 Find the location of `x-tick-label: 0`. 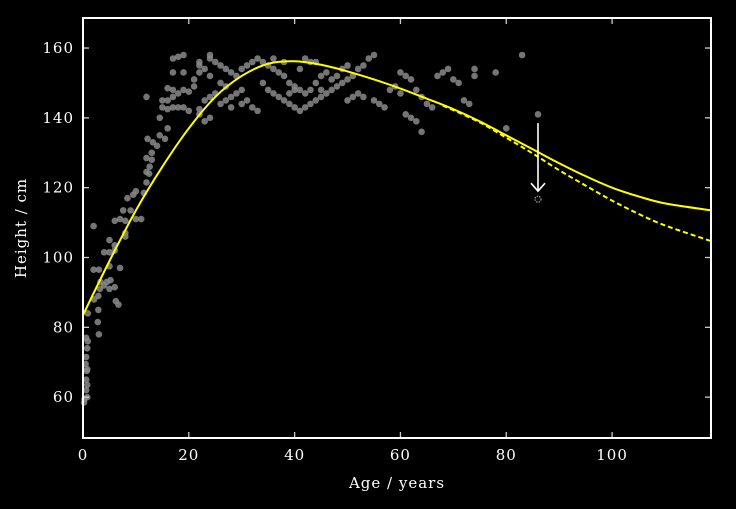

x-tick-label: 0 is located at coordinates (83, 455).